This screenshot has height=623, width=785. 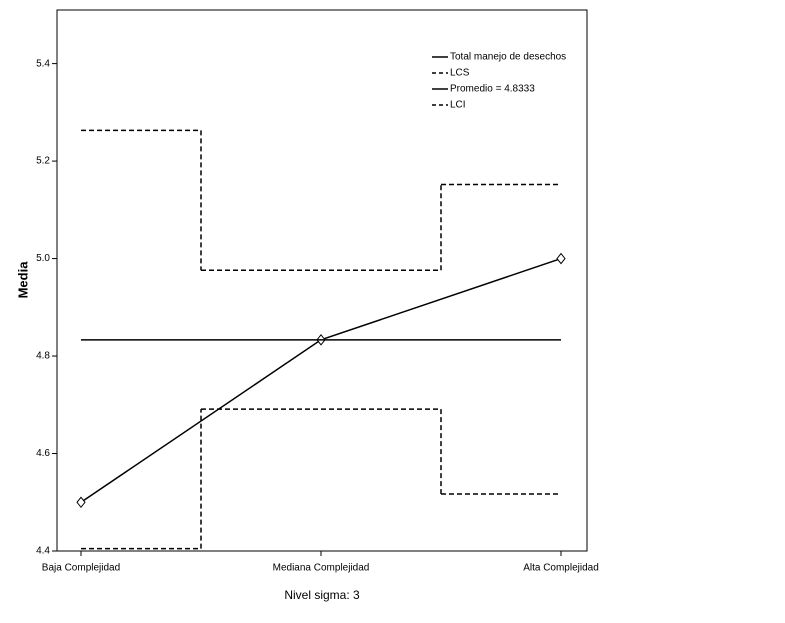 What do you see at coordinates (43, 63) in the screenshot?
I see `y-tick-label: 5.4` at bounding box center [43, 63].